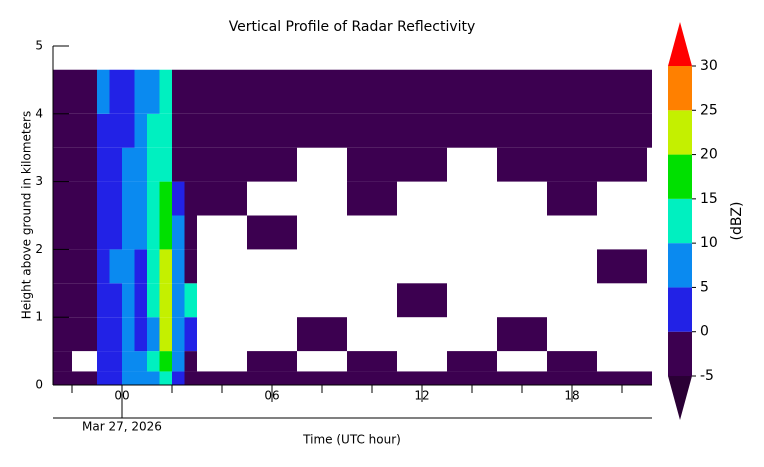 This screenshot has width=764, height=467. What do you see at coordinates (351, 440) in the screenshot?
I see `x-axis-label: Time (UTC hour)` at bounding box center [351, 440].